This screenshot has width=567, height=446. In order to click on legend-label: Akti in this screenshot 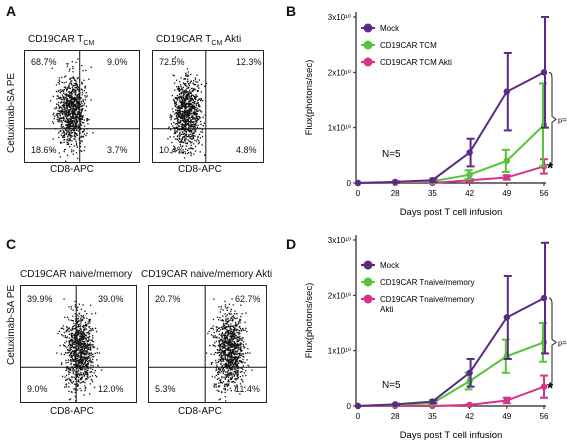, I will do `click(387, 309)`.